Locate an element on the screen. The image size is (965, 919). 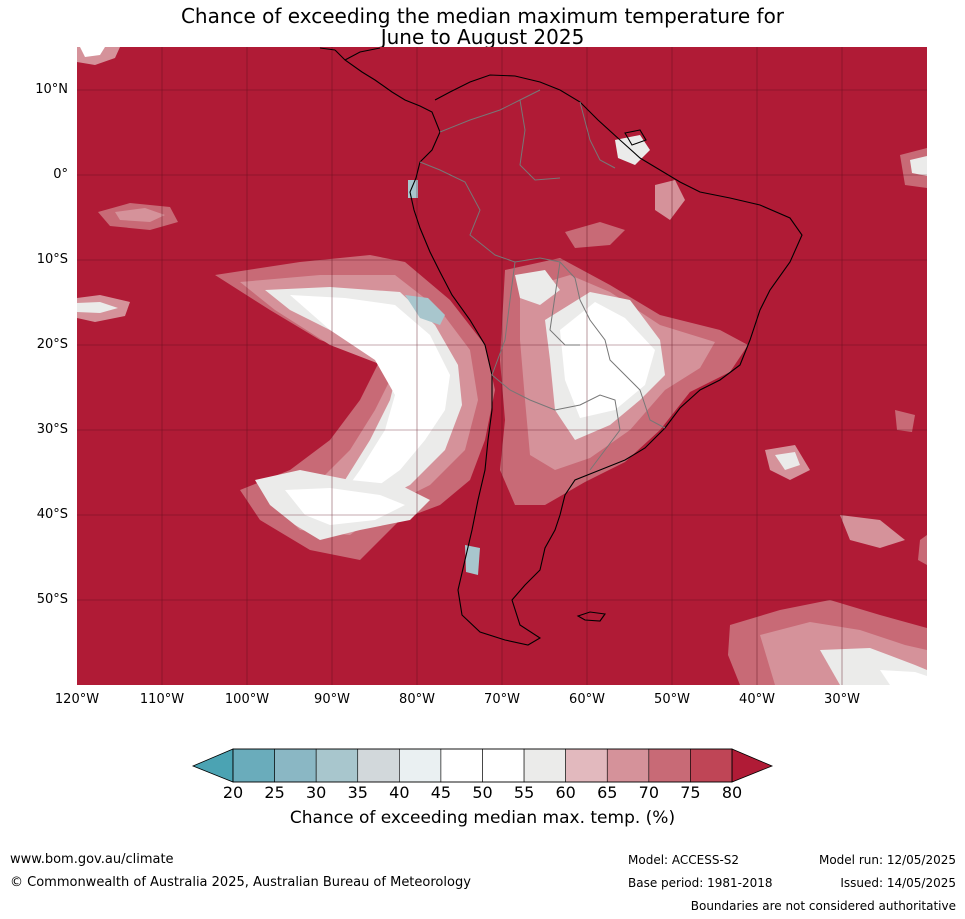
lon-label-50w: 50°W is located at coordinates (672, 699).